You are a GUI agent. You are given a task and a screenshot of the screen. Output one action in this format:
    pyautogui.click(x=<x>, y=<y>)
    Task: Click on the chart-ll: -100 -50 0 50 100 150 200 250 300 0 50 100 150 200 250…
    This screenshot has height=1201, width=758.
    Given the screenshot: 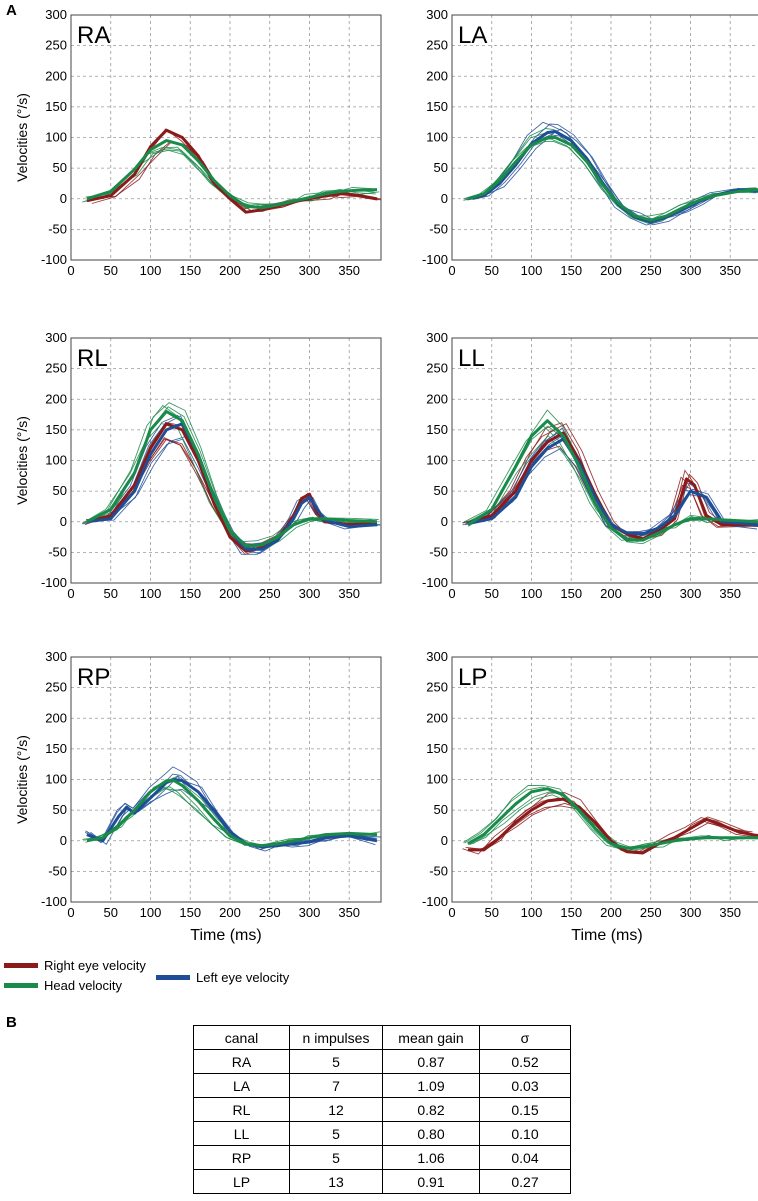 What is the action you would take?
    pyautogui.click(x=590, y=465)
    